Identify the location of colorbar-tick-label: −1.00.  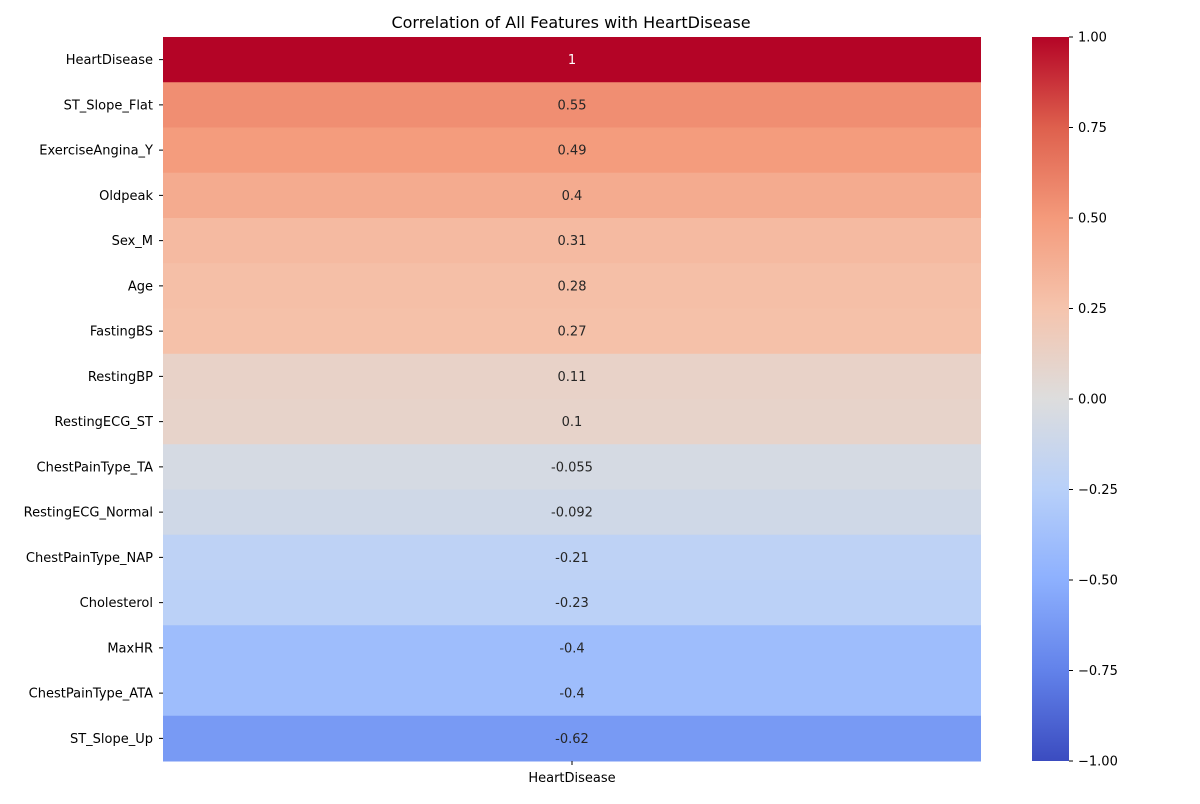
(1098, 762).